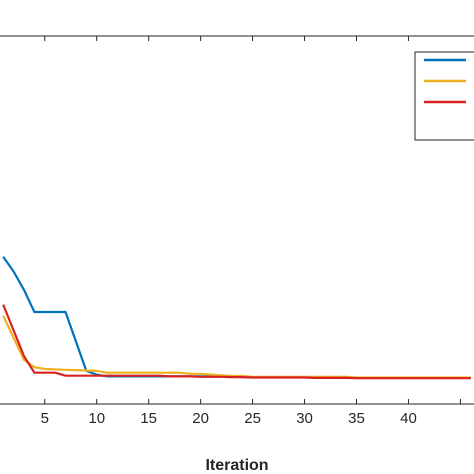 The image size is (474, 474). What do you see at coordinates (45, 418) in the screenshot?
I see `x-tick-label: 5` at bounding box center [45, 418].